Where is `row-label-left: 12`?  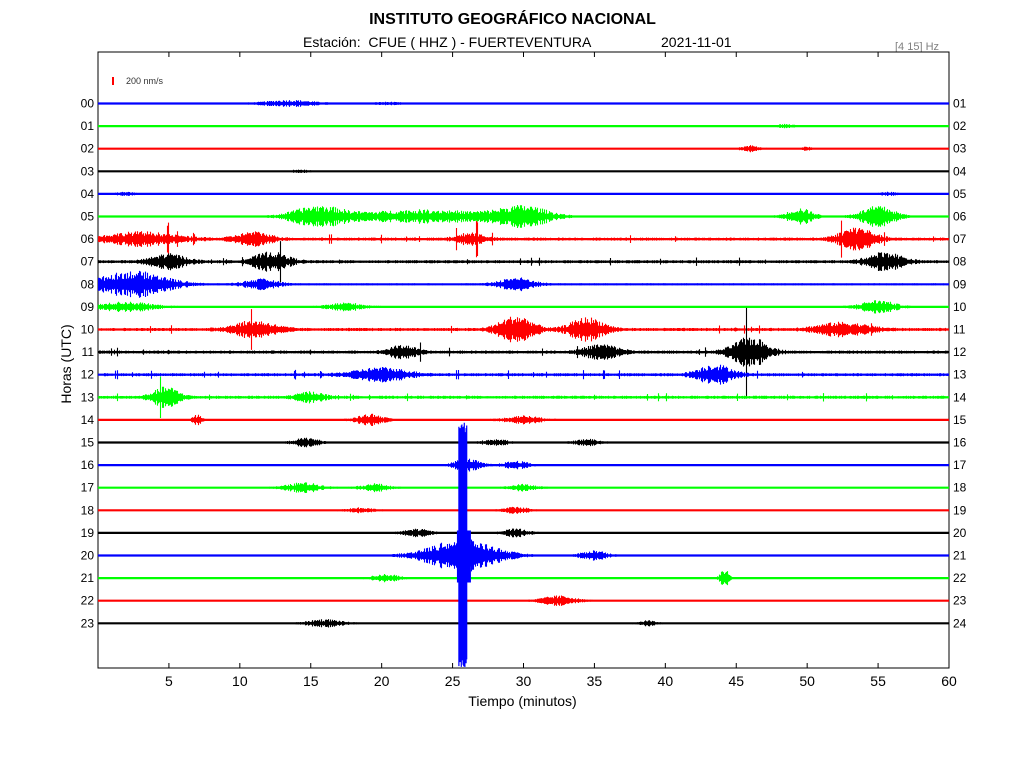
row-label-left: 12 is located at coordinates (88, 375).